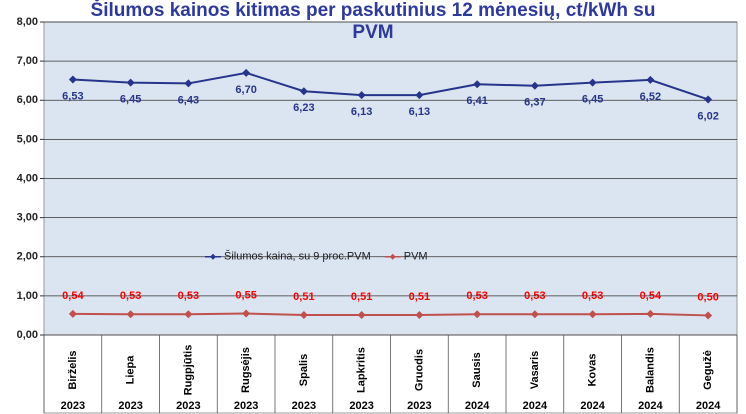 The width and height of the screenshot is (746, 414). Describe the element at coordinates (246, 370) in the screenshot. I see `x-tick-label: Rugsėjis` at that location.